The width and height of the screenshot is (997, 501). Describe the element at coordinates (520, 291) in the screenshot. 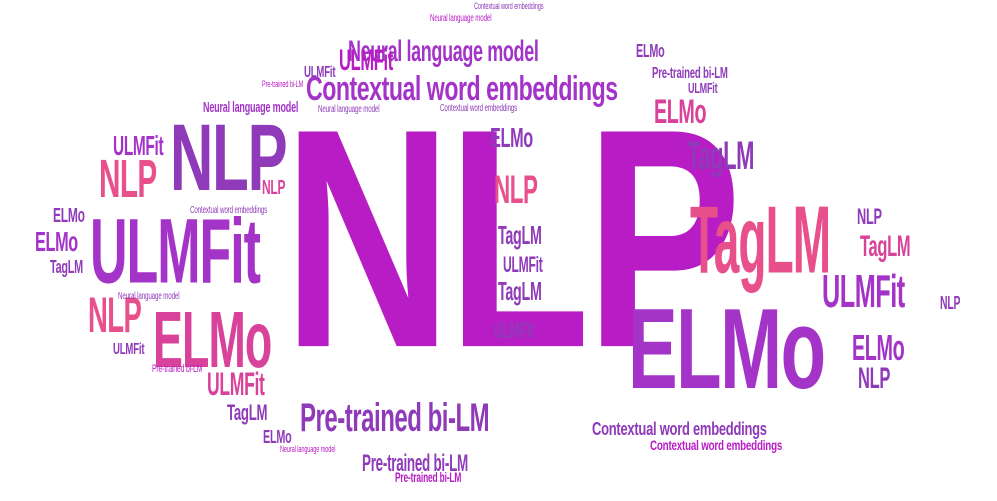

I see `word-taglm-mid2: TagLM` at that location.